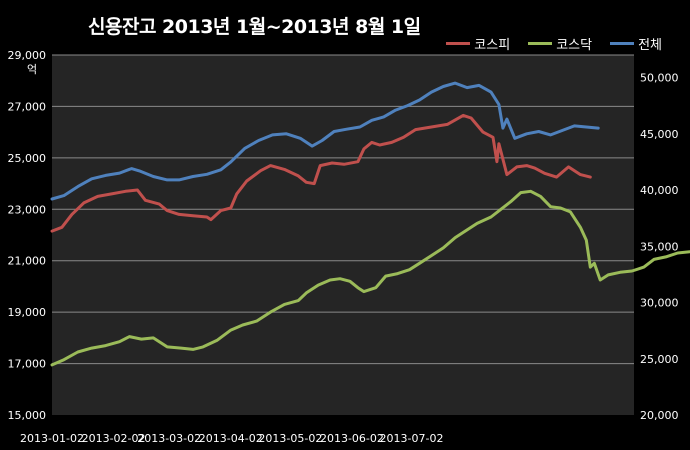 This screenshot has width=690, height=450. I want to click on y-right-tick-label: 30,000, so click(659, 303).